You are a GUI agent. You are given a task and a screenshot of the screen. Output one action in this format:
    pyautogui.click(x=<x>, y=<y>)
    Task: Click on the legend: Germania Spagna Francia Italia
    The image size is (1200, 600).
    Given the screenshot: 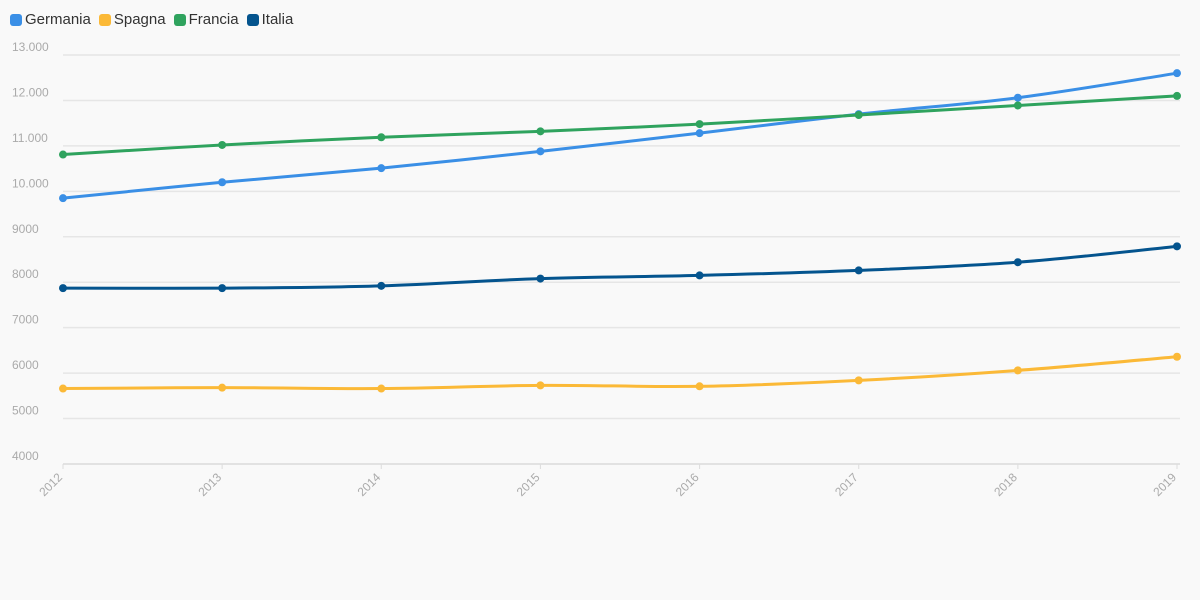 What is the action you would take?
    pyautogui.click(x=151, y=19)
    